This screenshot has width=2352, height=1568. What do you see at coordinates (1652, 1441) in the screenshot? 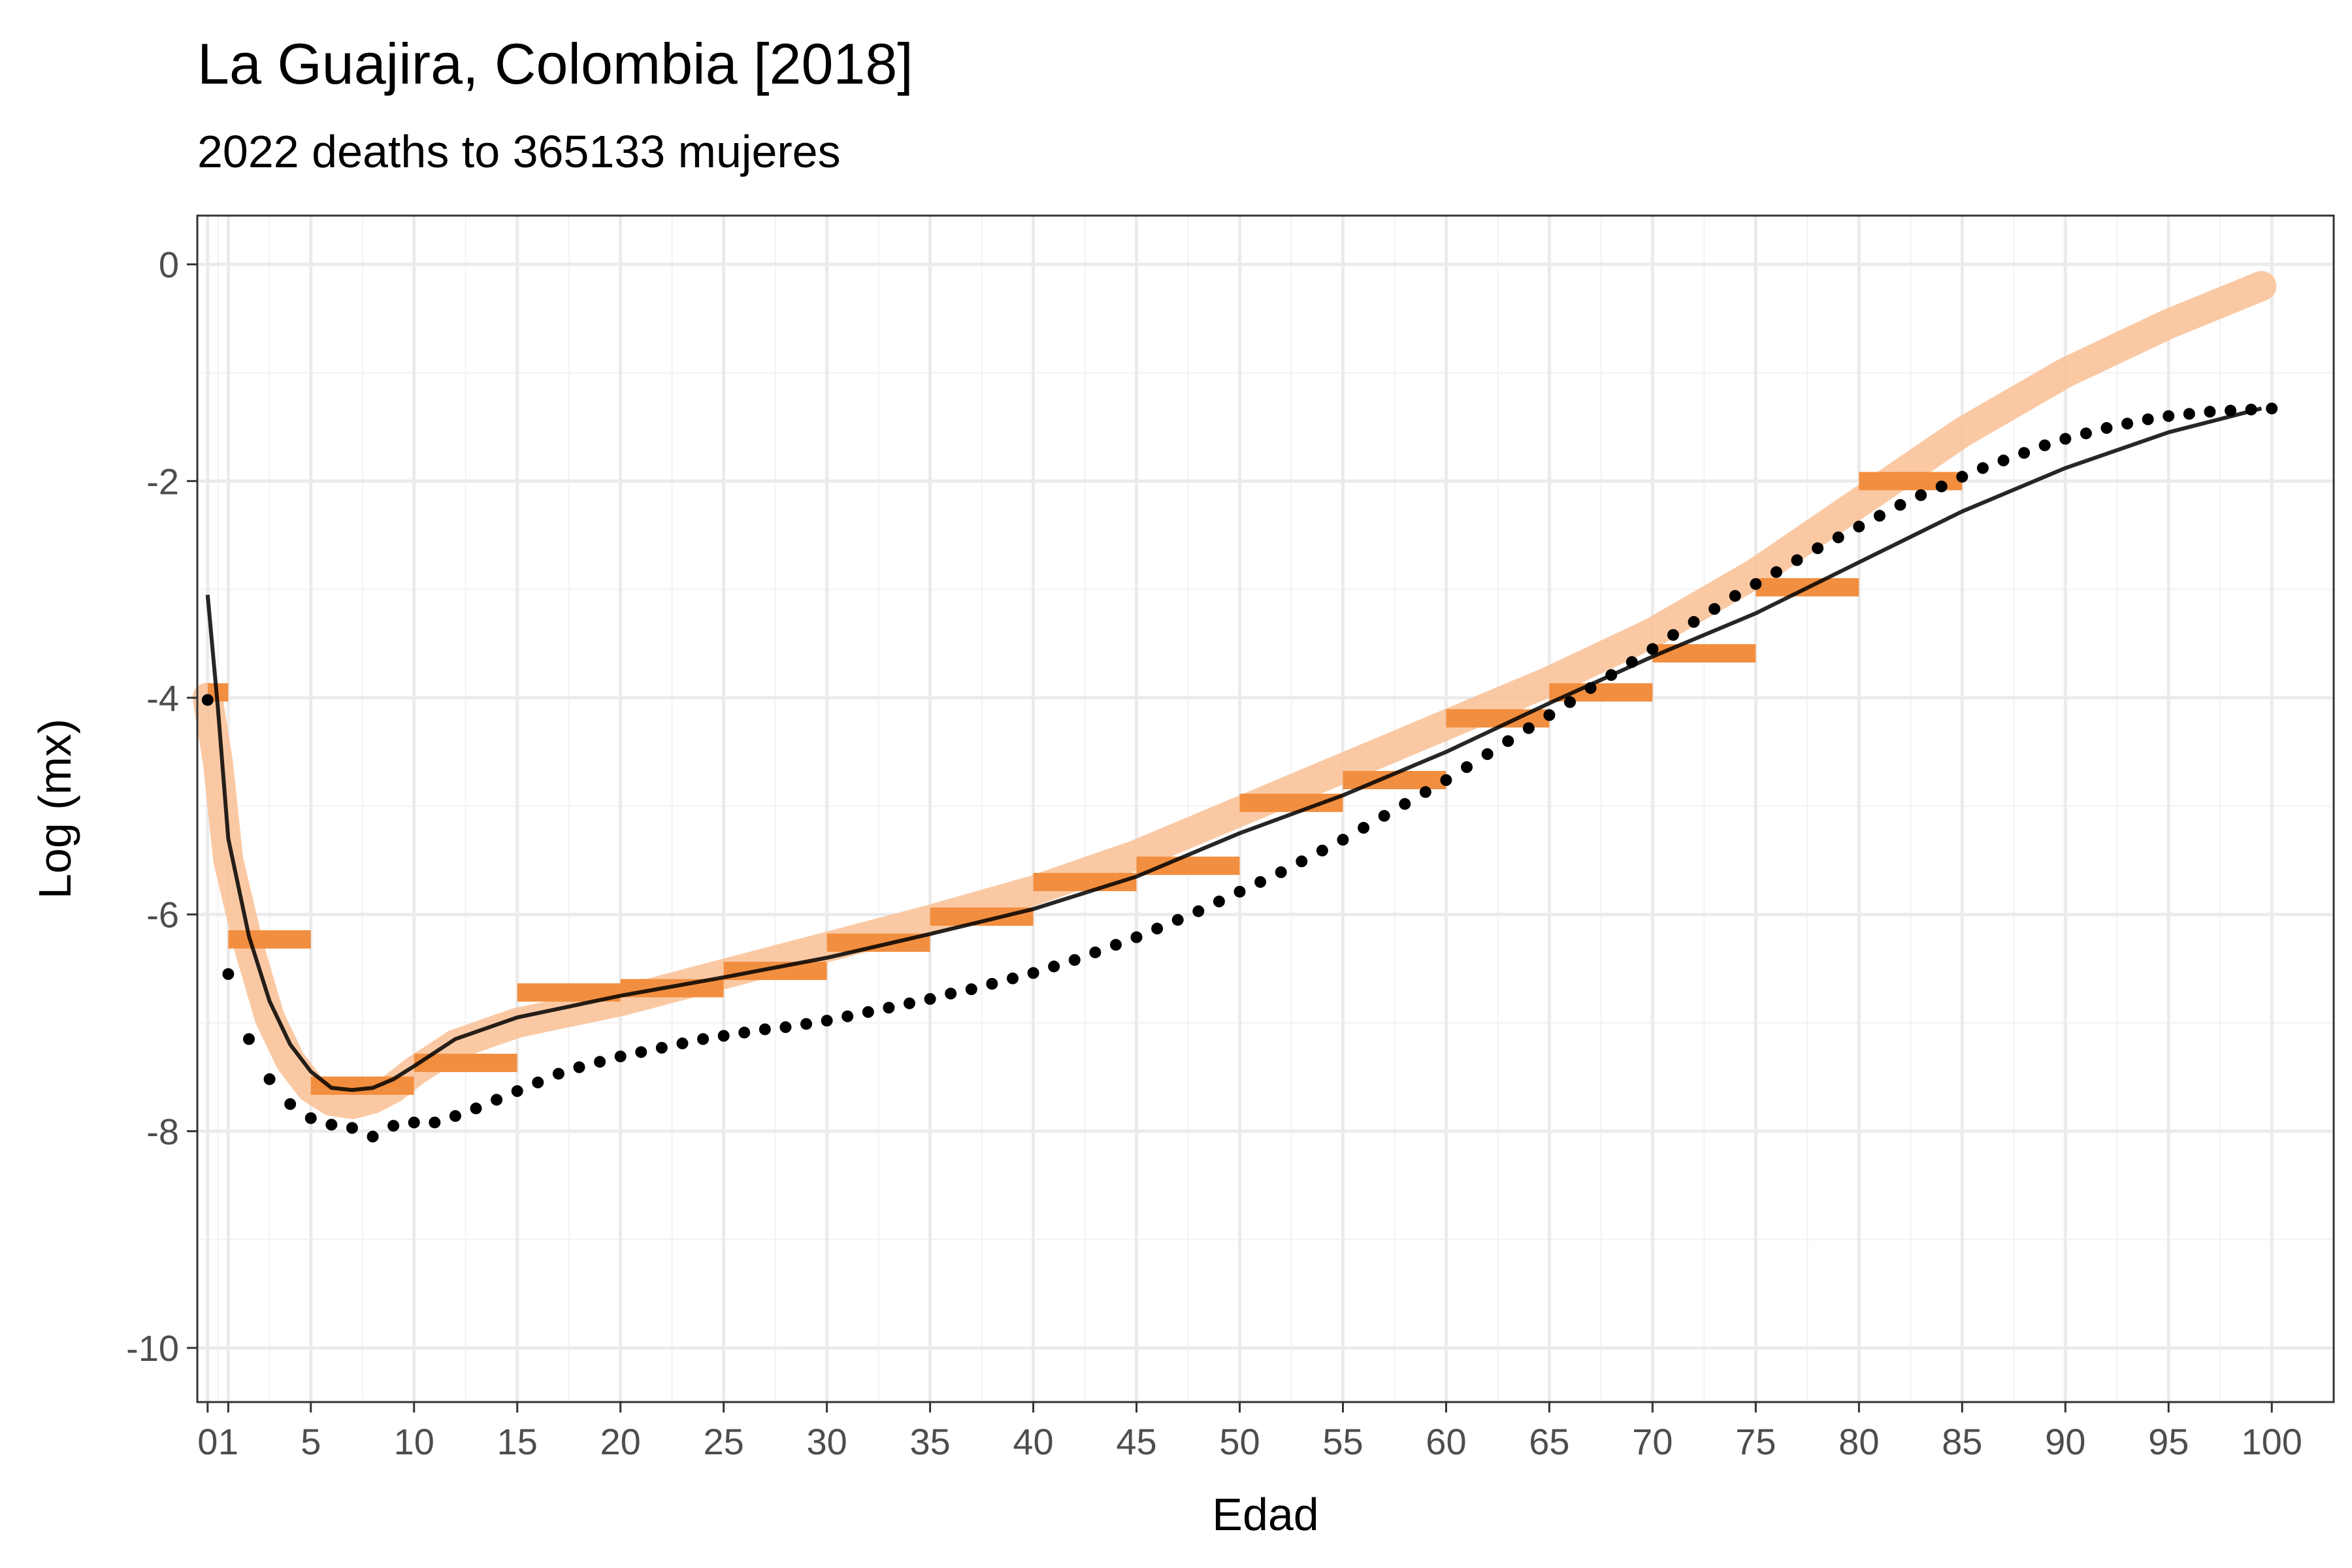
I see `x-tick-label: 70` at bounding box center [1652, 1441].